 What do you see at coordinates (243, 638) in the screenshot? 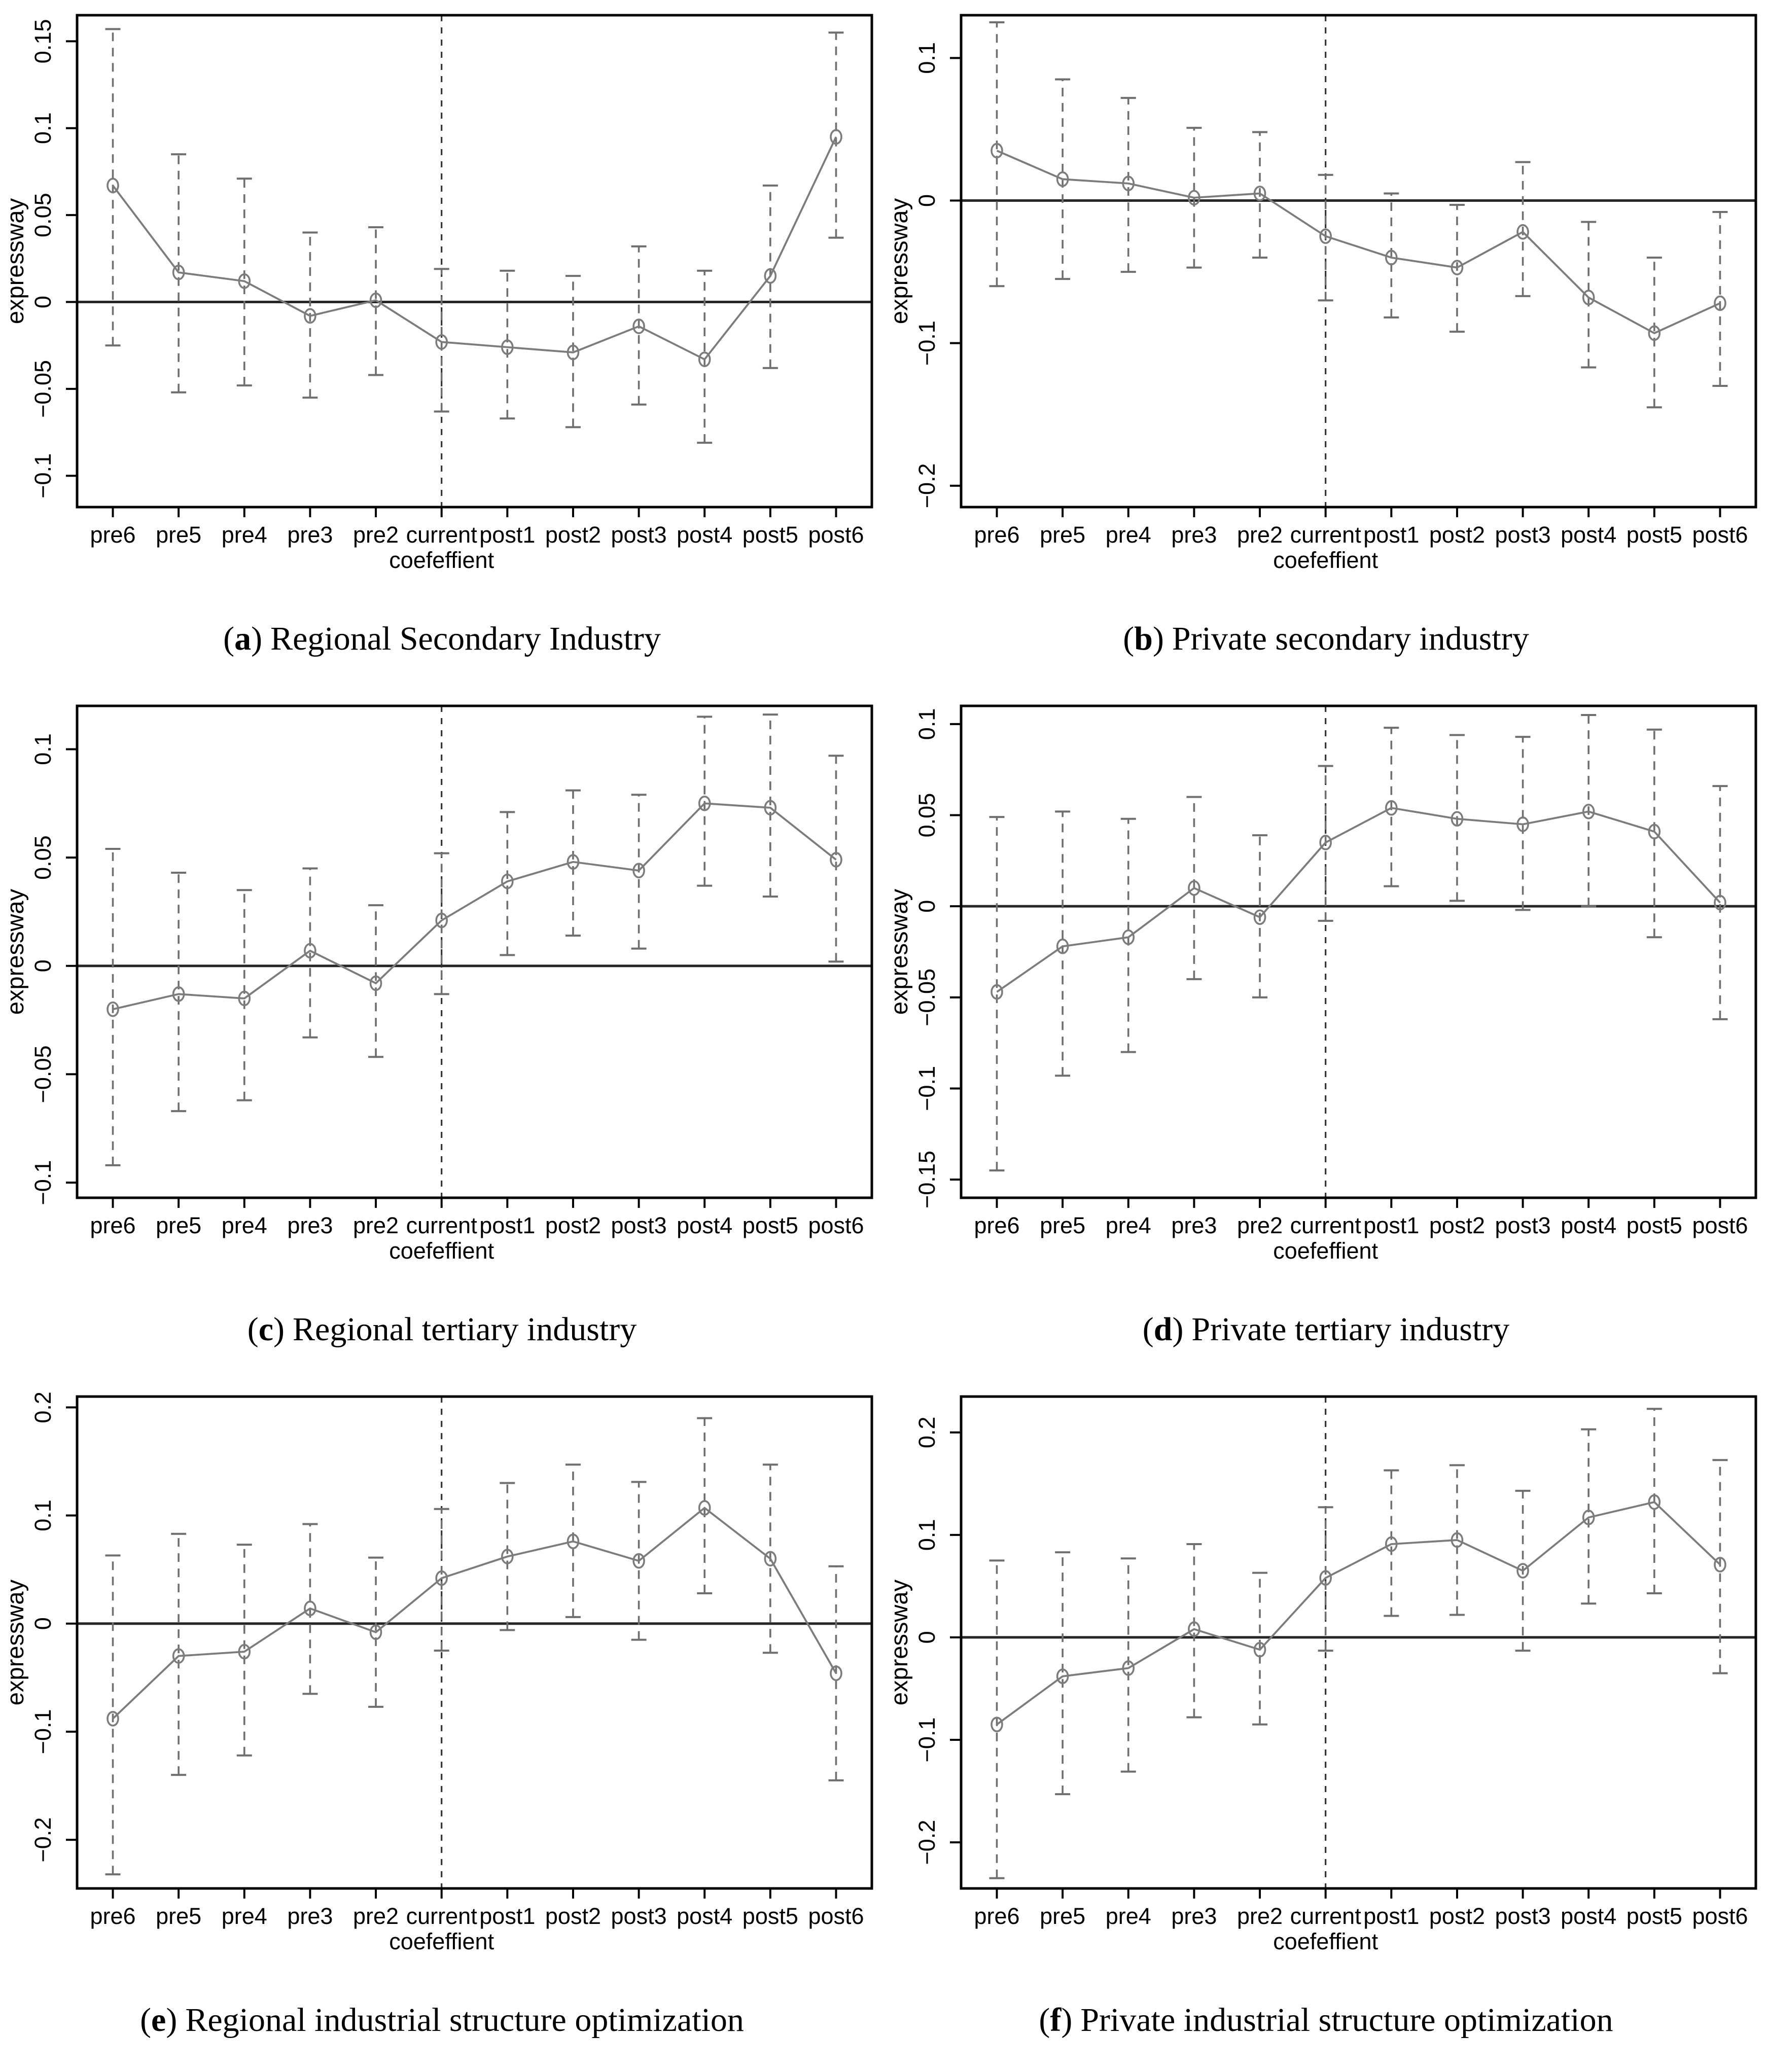
I see `caption-a-letter: a` at bounding box center [243, 638].